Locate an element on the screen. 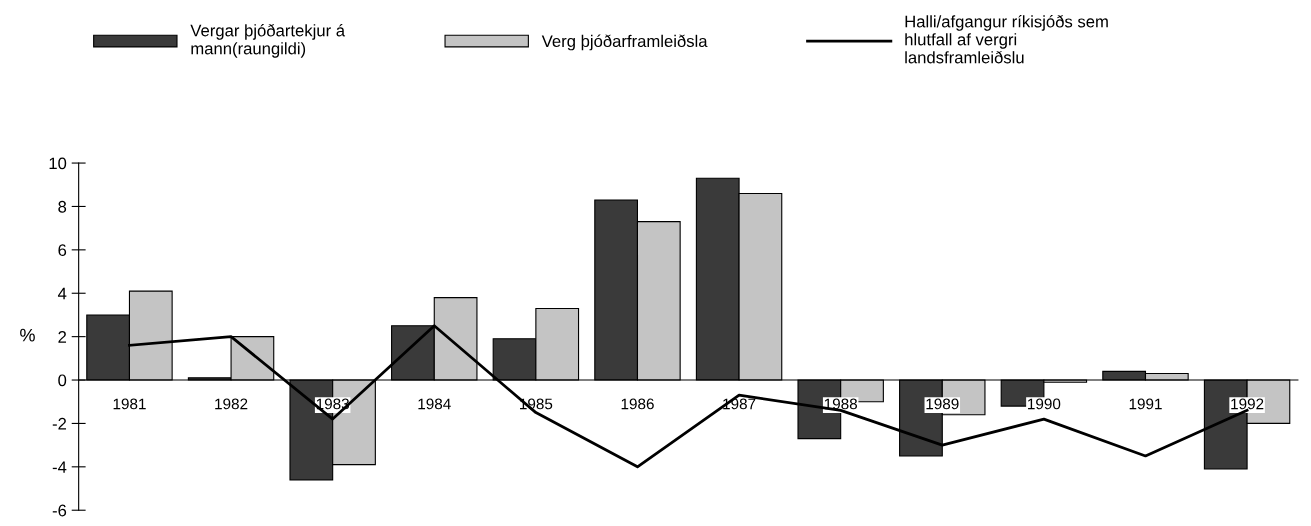 The height and width of the screenshot is (526, 1311). y-axis-title: % is located at coordinates (27, 335).